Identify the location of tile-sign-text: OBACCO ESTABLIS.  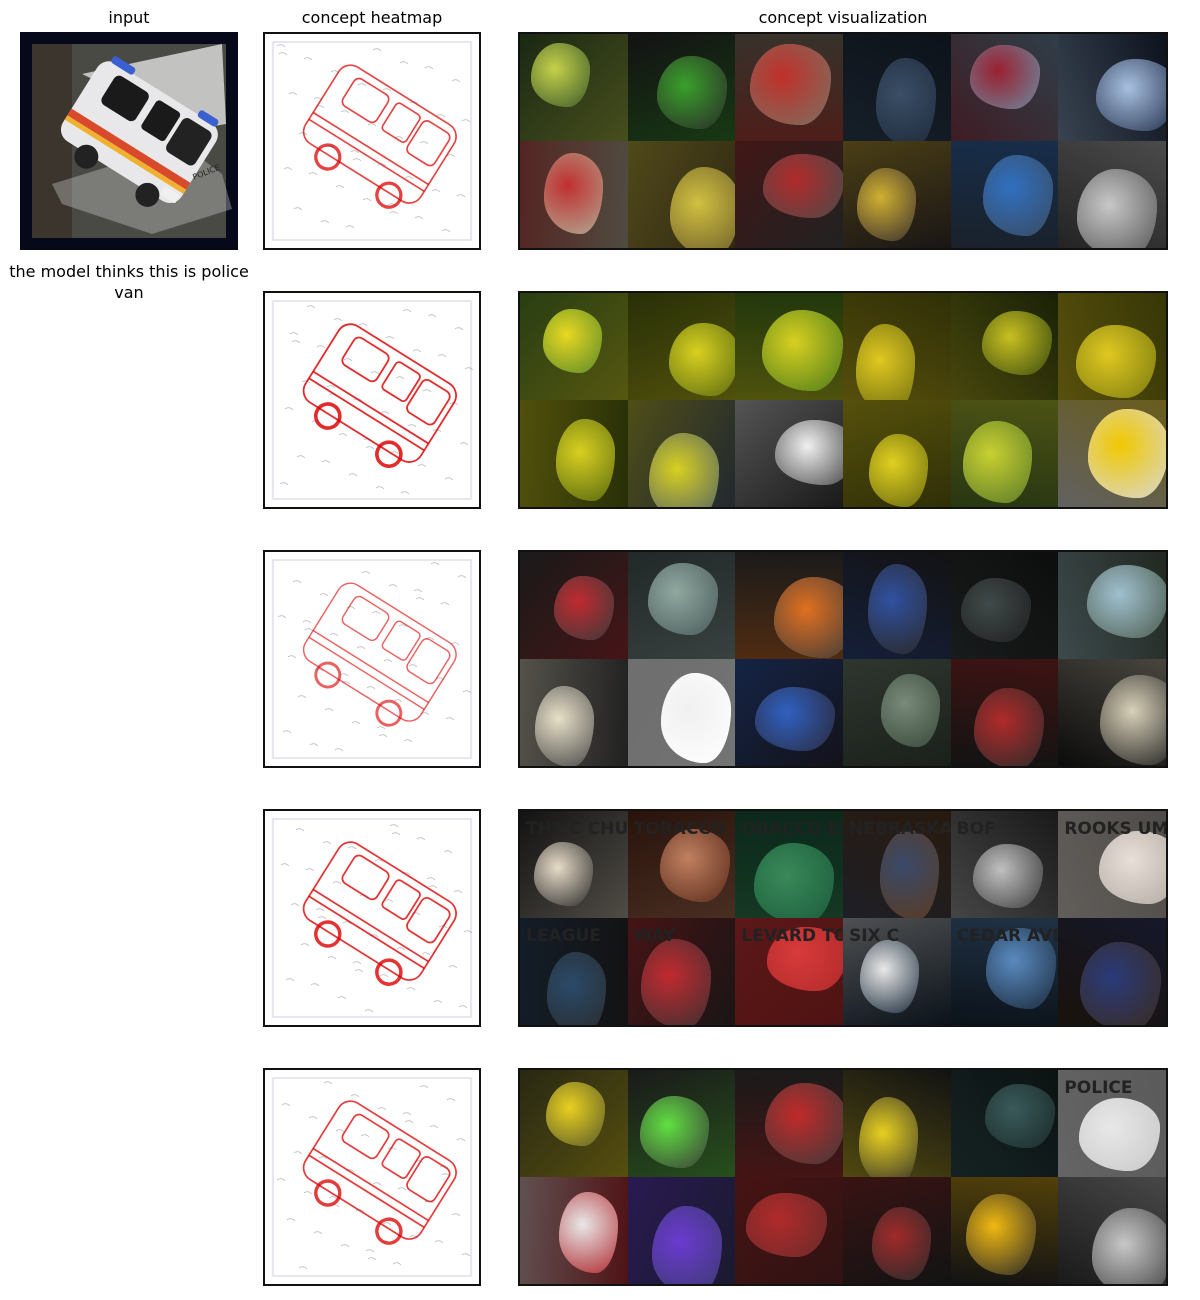
(792, 829).